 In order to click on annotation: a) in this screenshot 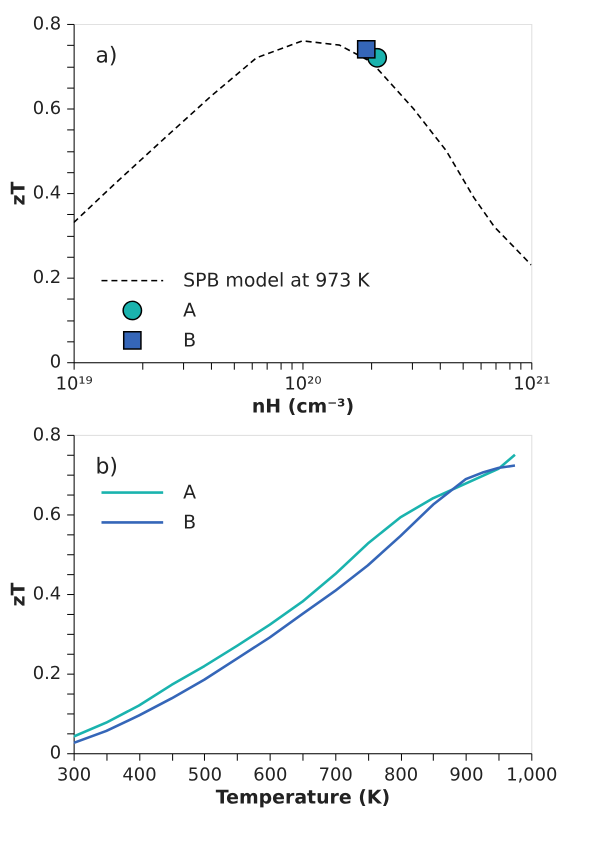, I will do `click(107, 56)`.